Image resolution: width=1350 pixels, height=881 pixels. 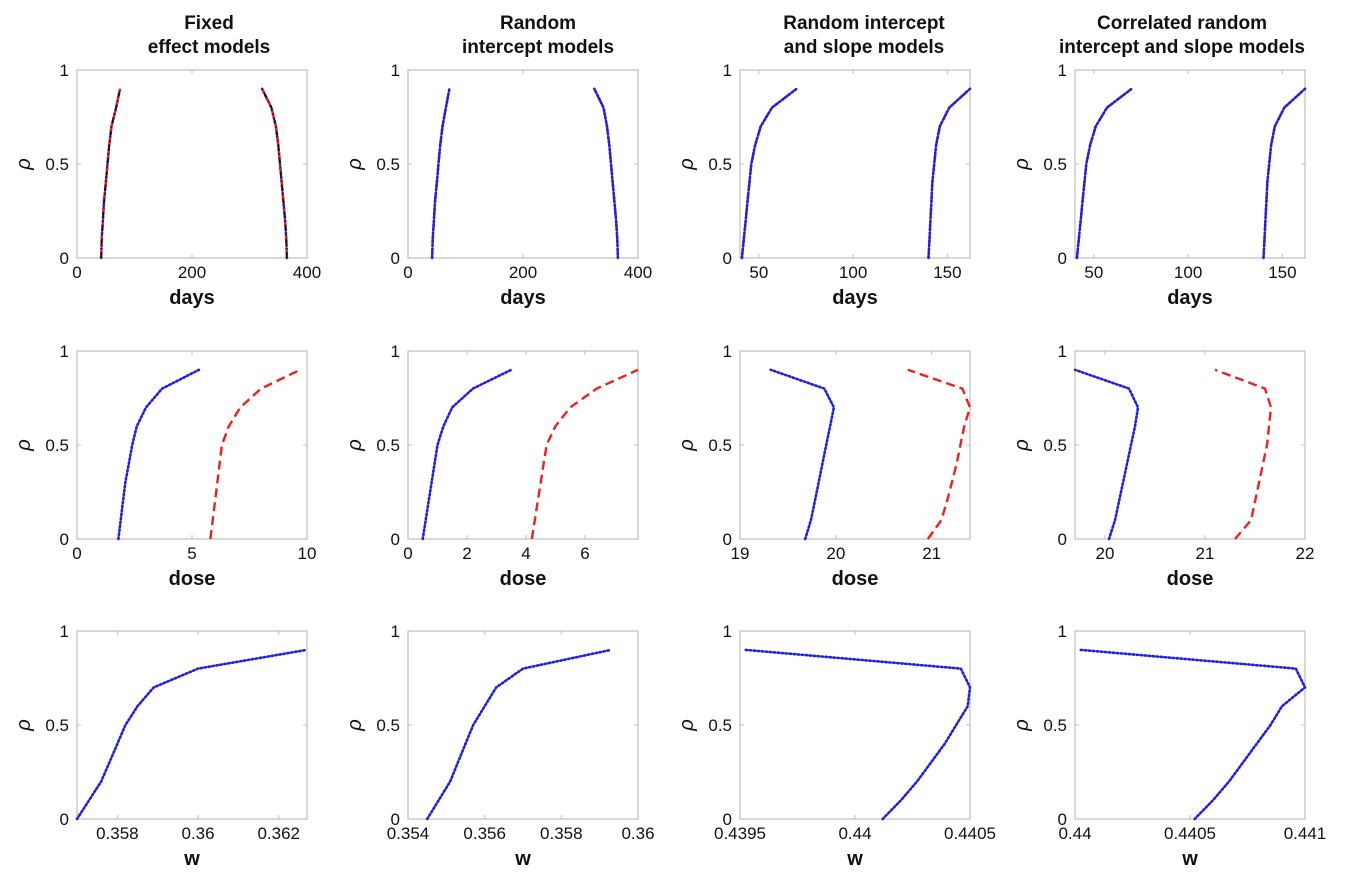 I want to click on x-tick-label: 200, so click(x=523, y=272).